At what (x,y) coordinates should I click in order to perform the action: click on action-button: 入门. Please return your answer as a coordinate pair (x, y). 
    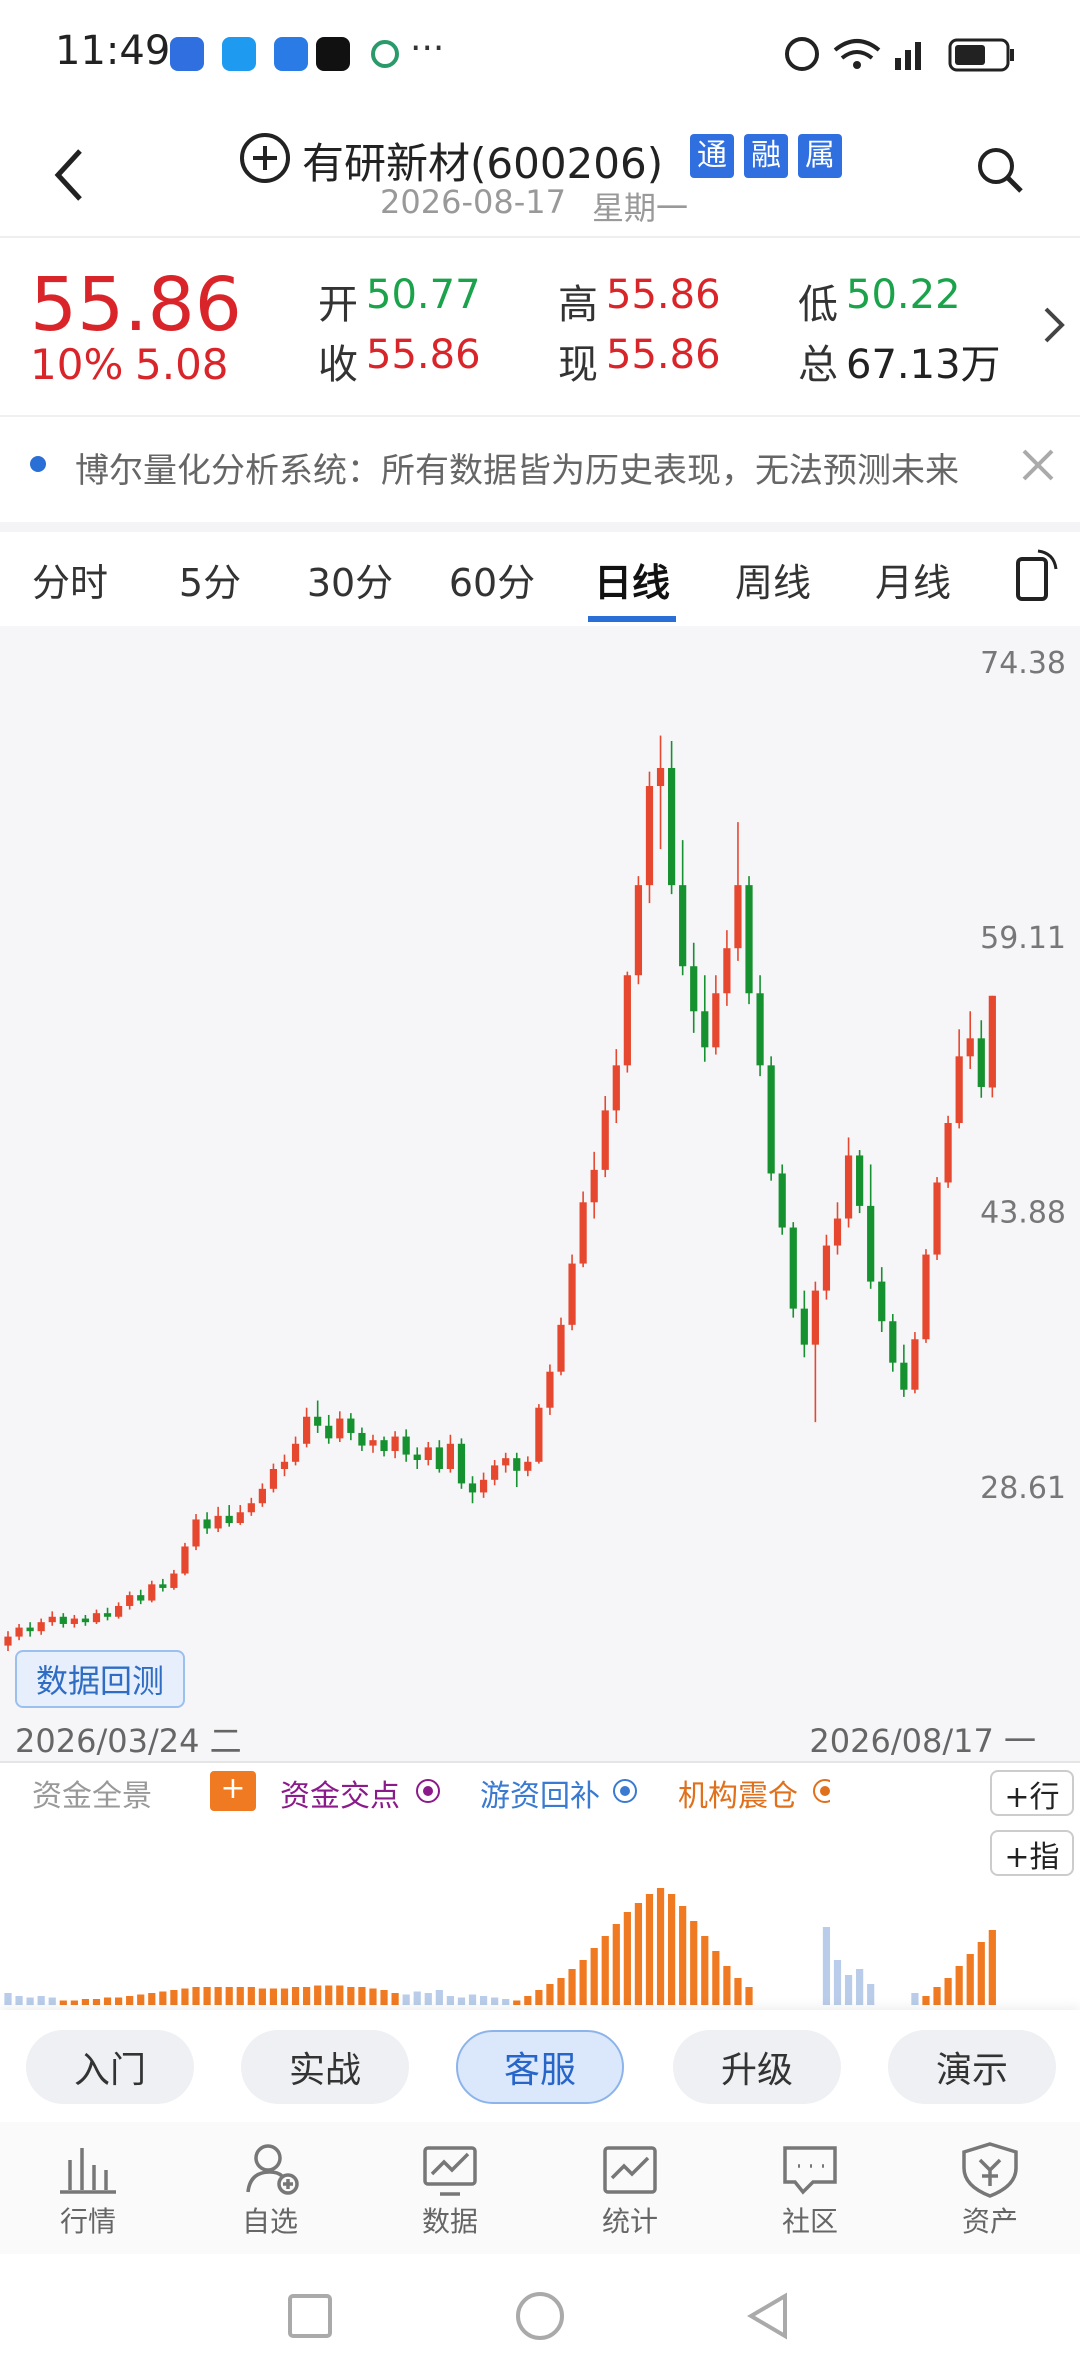
    Looking at the image, I should click on (110, 2067).